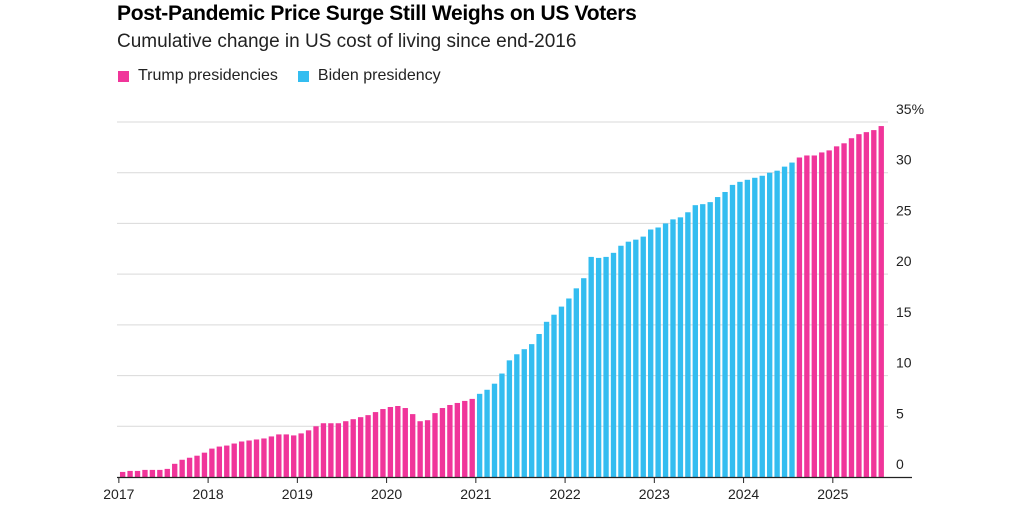  What do you see at coordinates (289, 76) in the screenshot?
I see `legend: Trump presidencies Biden presidency` at bounding box center [289, 76].